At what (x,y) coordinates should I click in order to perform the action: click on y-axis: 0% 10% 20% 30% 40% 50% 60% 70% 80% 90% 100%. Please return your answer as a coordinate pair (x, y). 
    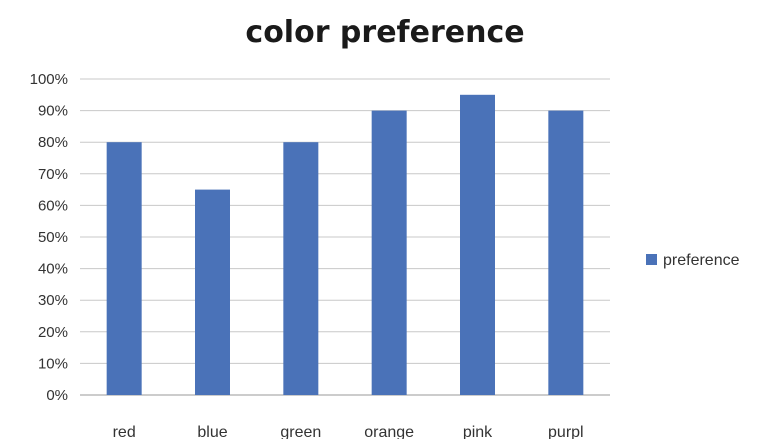
    Looking at the image, I should click on (49, 237).